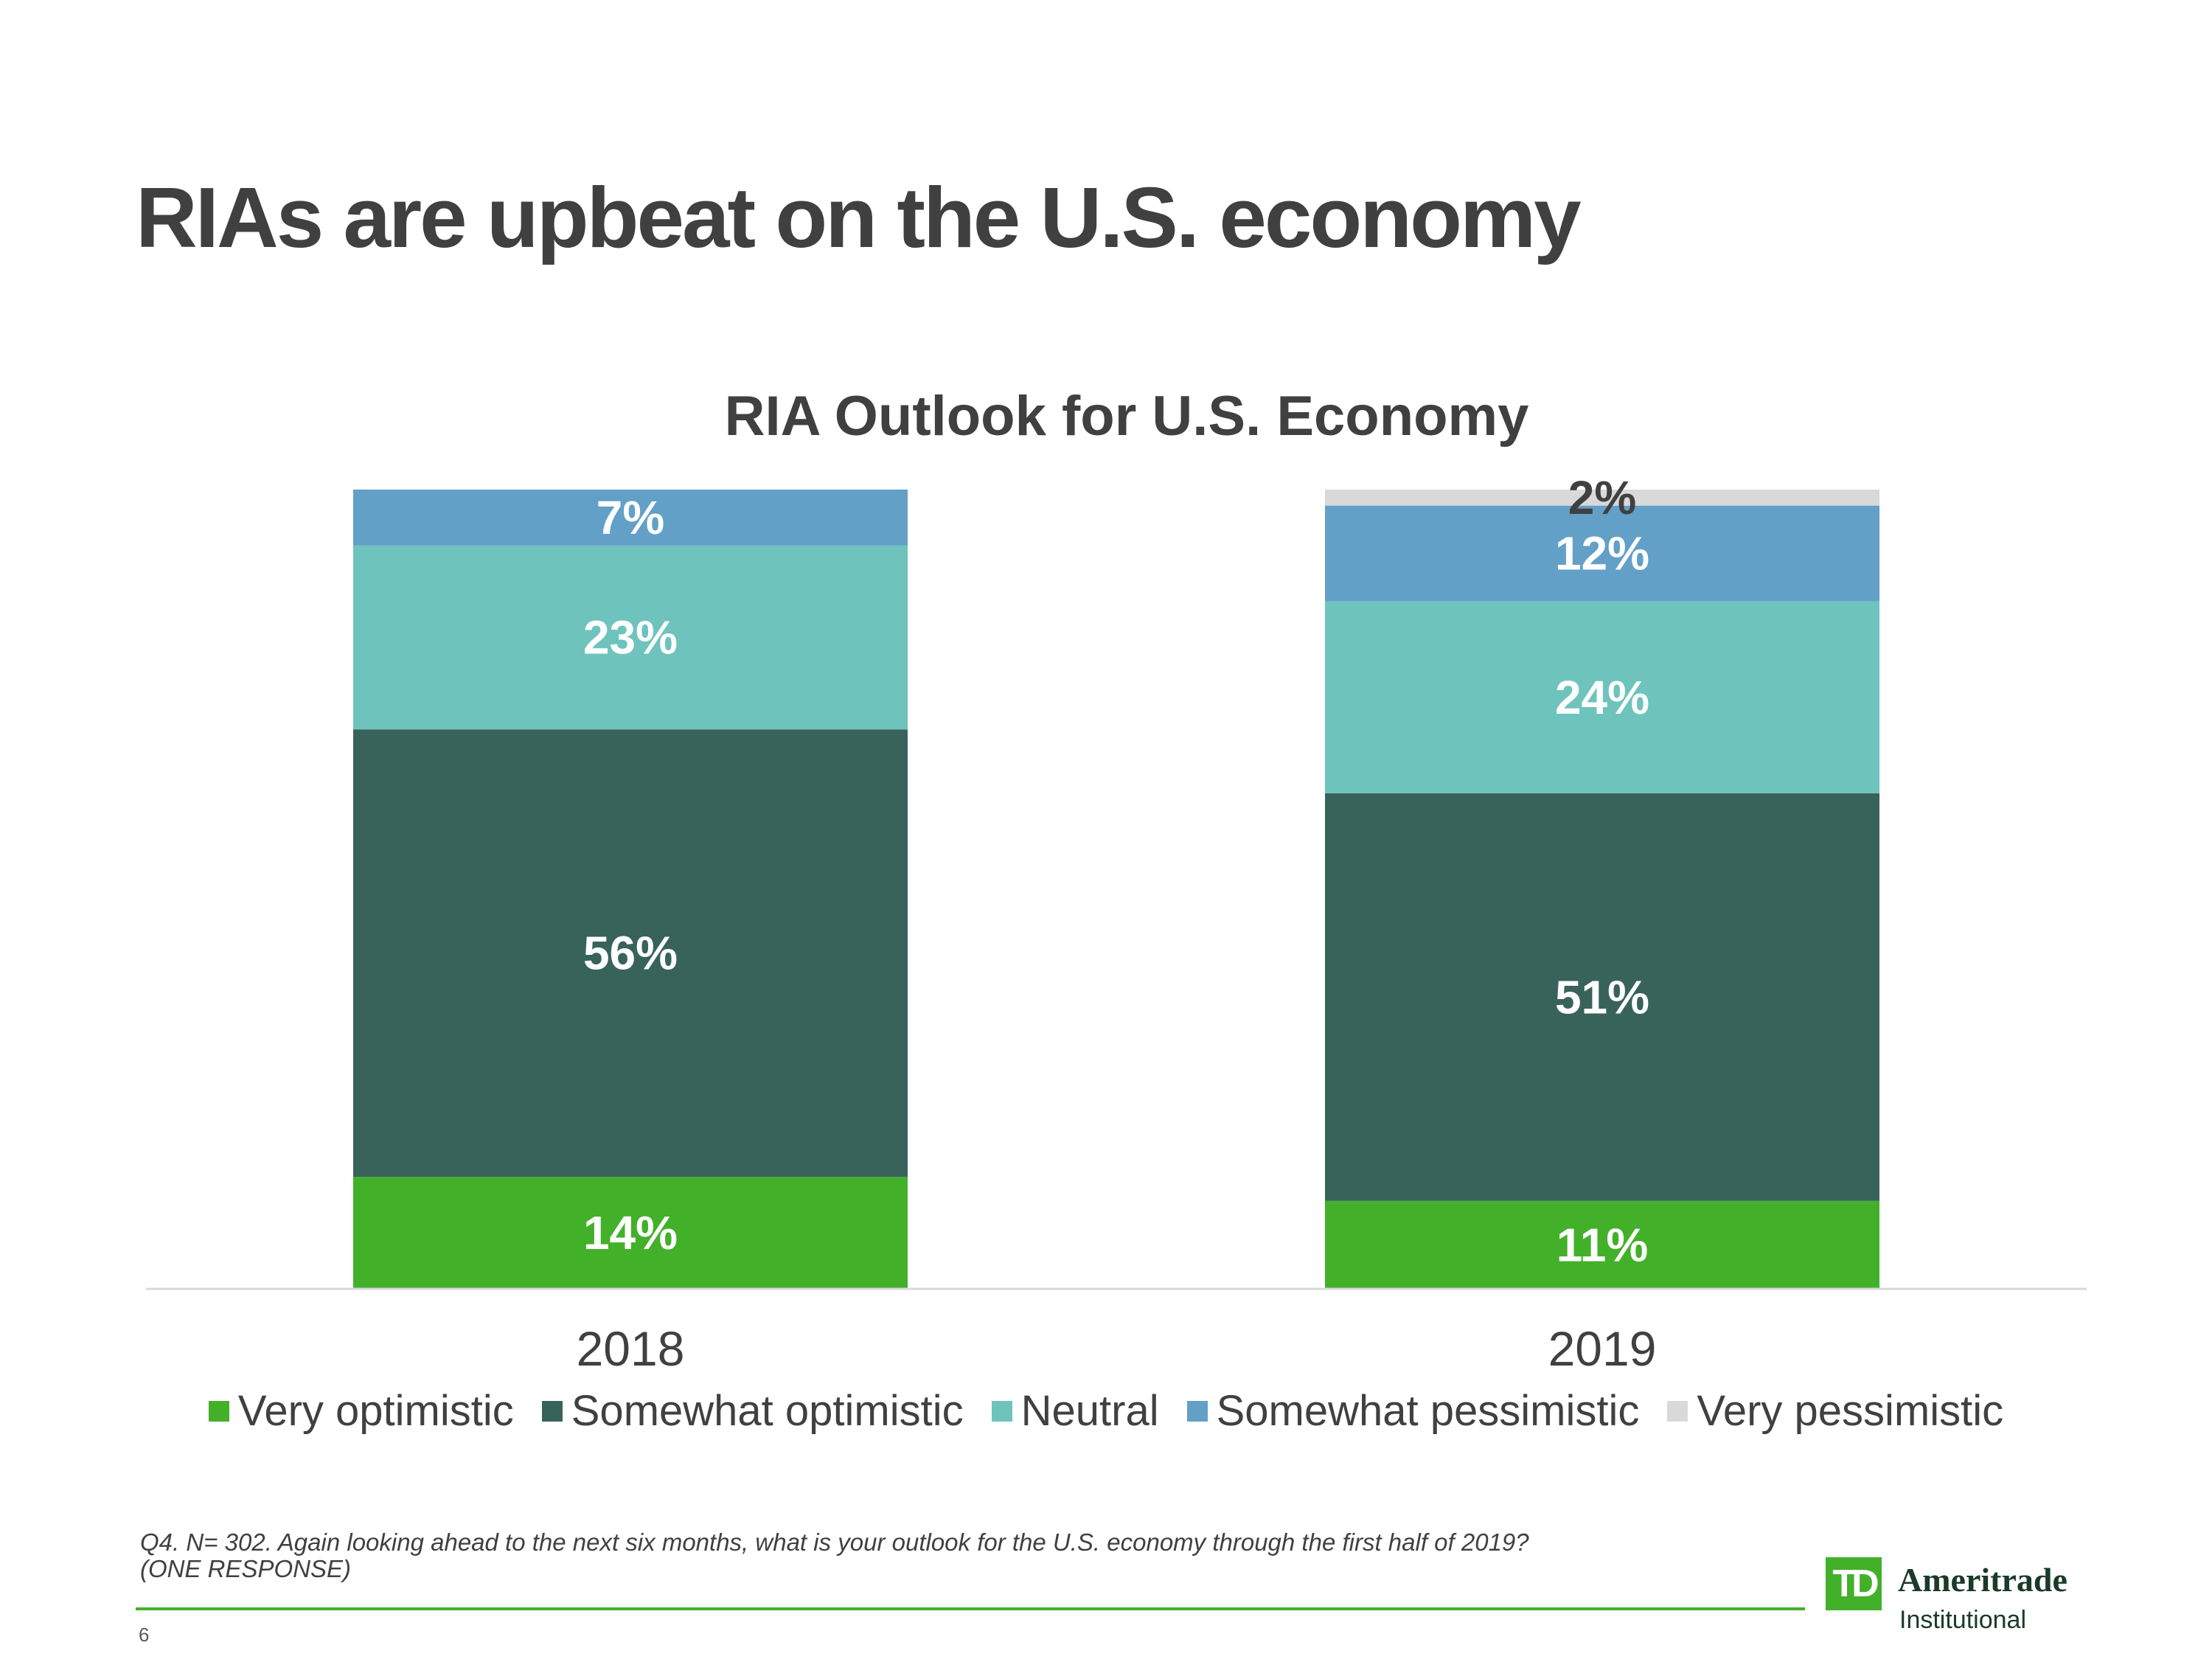 The image size is (2212, 1659). I want to click on legend-swatch-very_pessimistic, so click(1677, 1411).